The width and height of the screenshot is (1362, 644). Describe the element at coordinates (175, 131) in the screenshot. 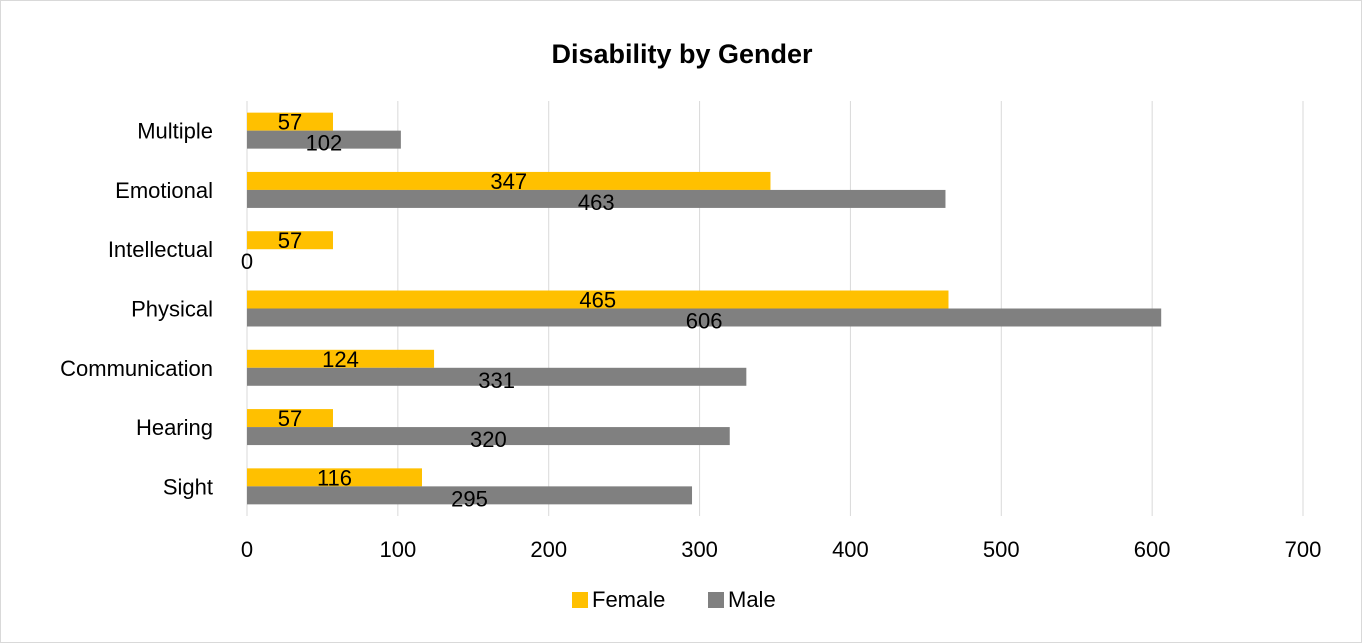

I see `category-label: Multiple` at that location.